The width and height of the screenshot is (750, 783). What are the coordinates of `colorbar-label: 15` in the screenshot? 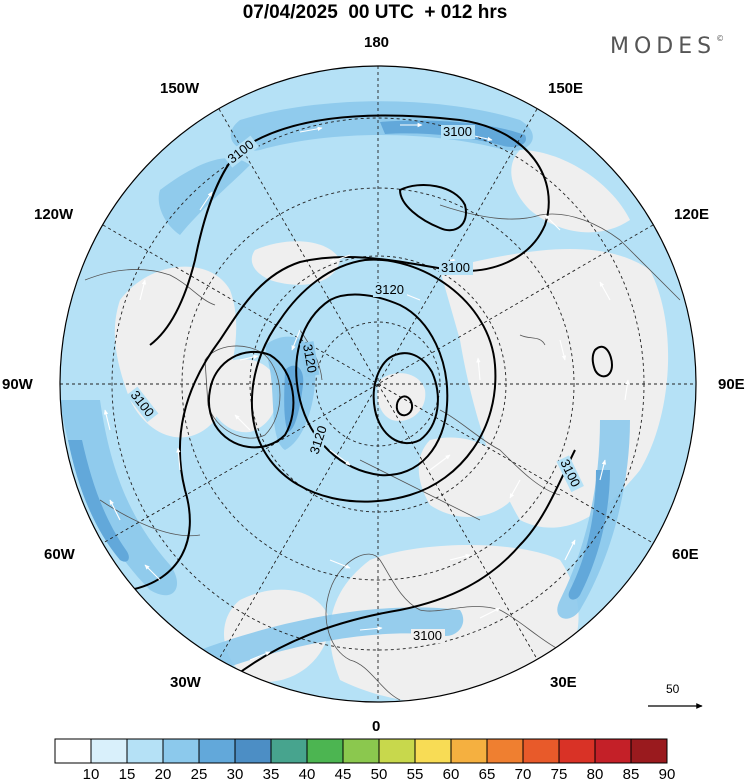 It's located at (127, 774).